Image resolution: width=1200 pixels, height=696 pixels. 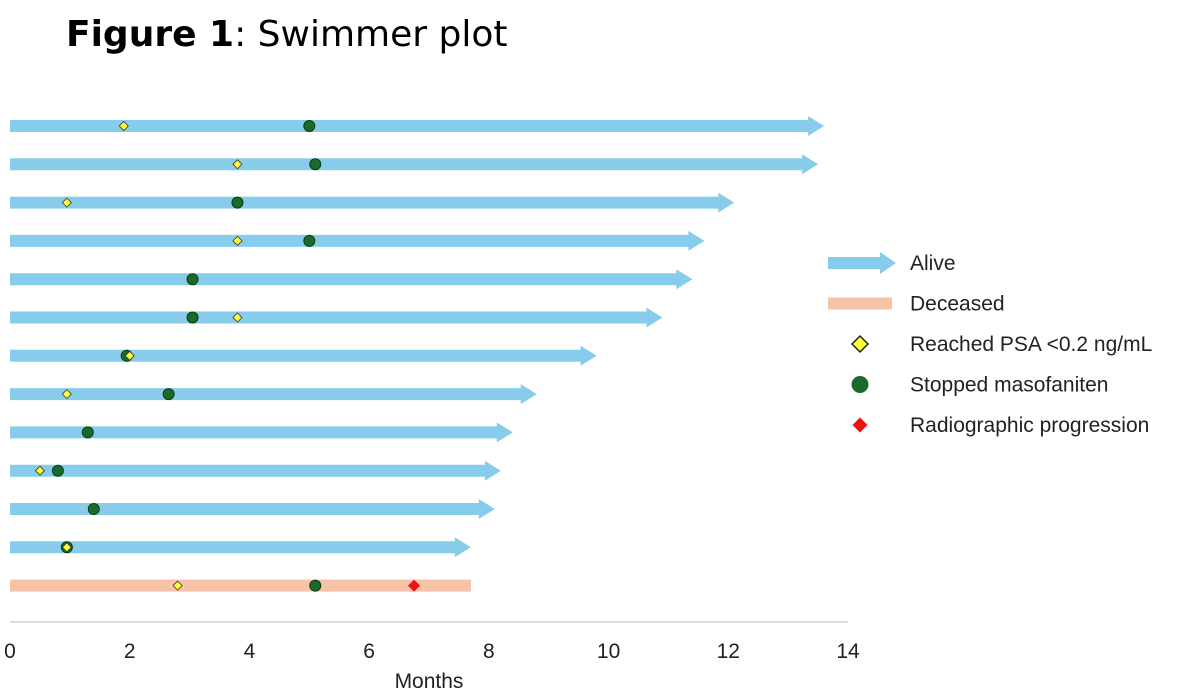 What do you see at coordinates (860, 384) in the screenshot?
I see `legend-stopped-marker` at bounding box center [860, 384].